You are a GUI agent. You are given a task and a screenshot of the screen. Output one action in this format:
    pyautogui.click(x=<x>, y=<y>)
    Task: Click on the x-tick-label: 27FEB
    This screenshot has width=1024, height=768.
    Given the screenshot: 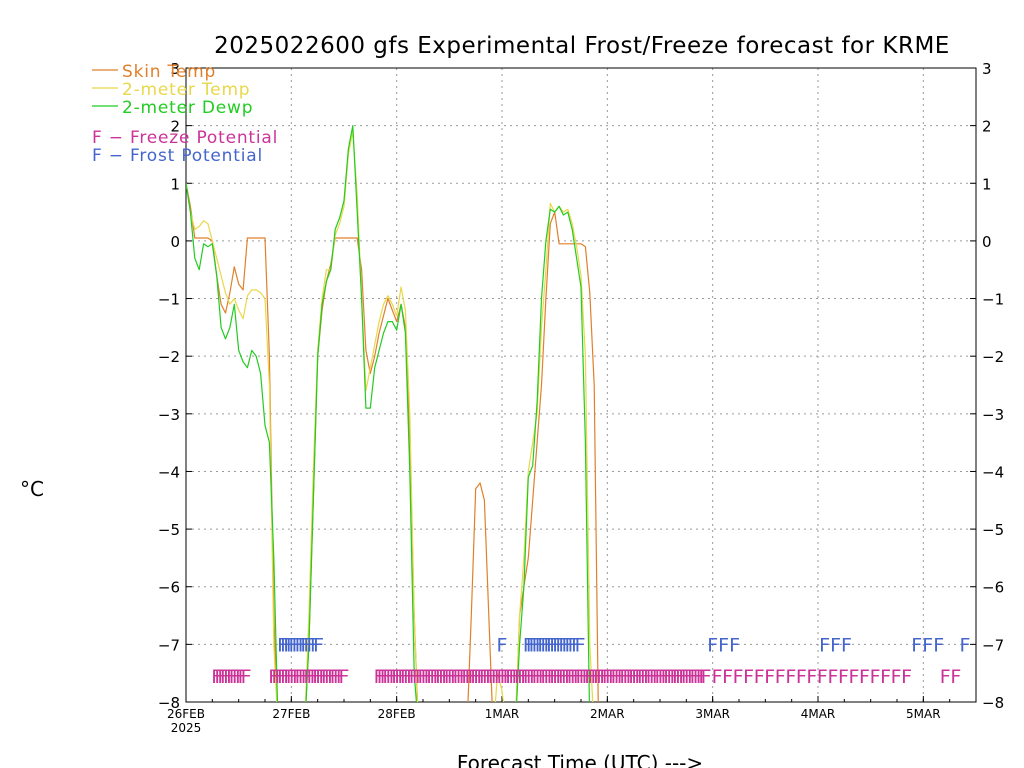 What is the action you would take?
    pyautogui.click(x=291, y=714)
    